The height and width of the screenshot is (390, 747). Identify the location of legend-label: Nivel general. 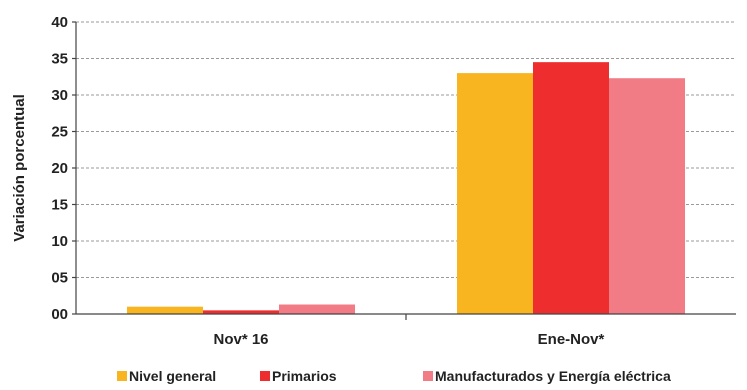
(172, 376).